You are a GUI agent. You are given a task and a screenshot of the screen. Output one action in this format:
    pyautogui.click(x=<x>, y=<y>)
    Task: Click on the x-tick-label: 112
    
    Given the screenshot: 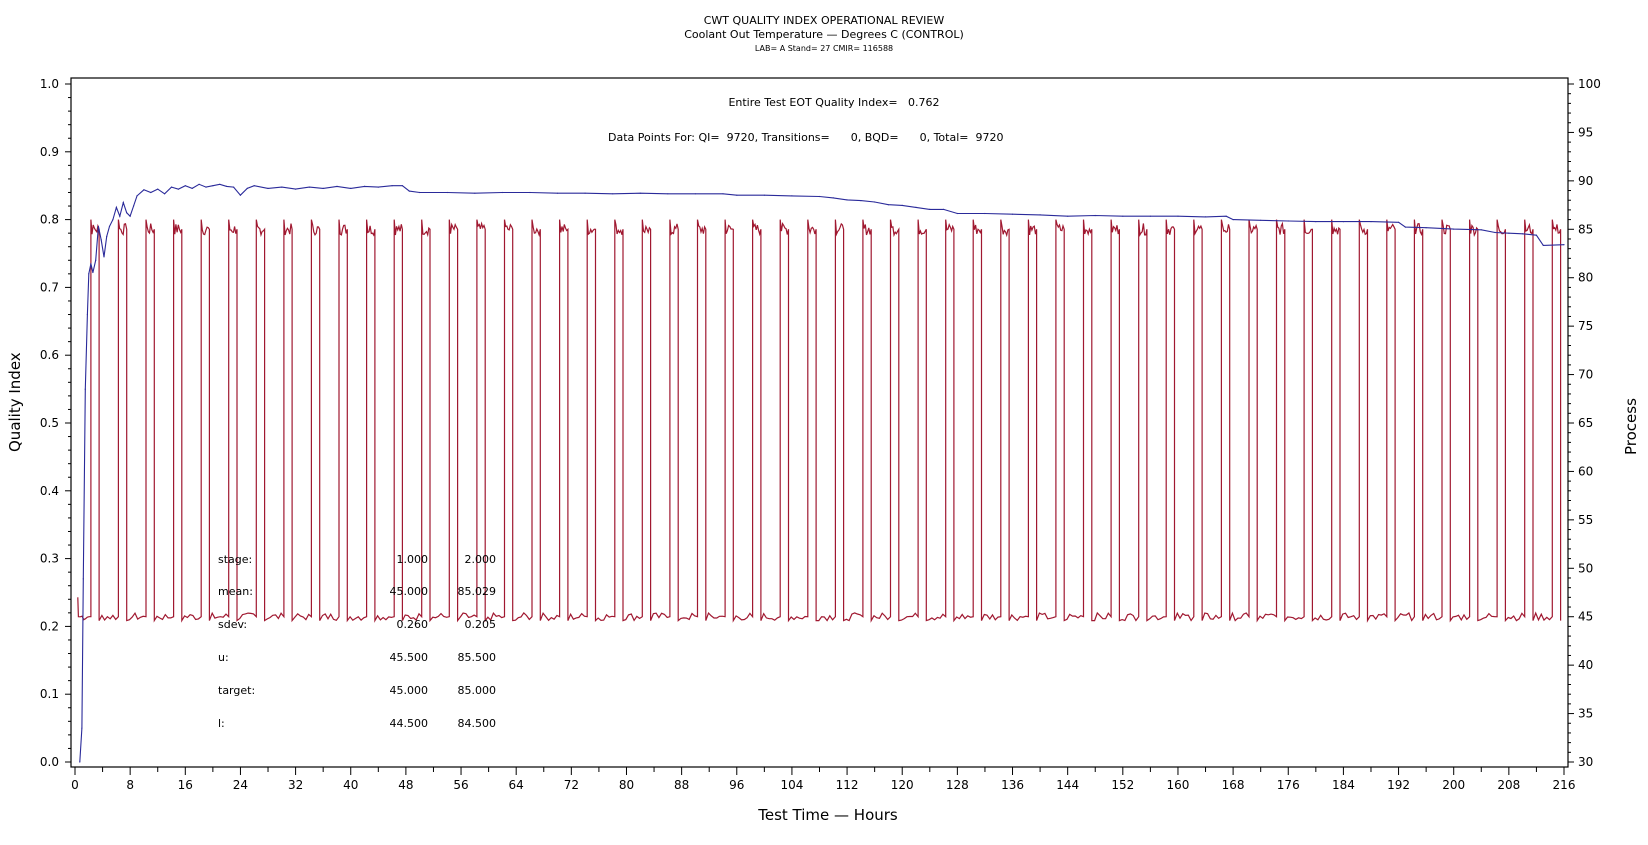 What is the action you would take?
    pyautogui.click(x=847, y=785)
    